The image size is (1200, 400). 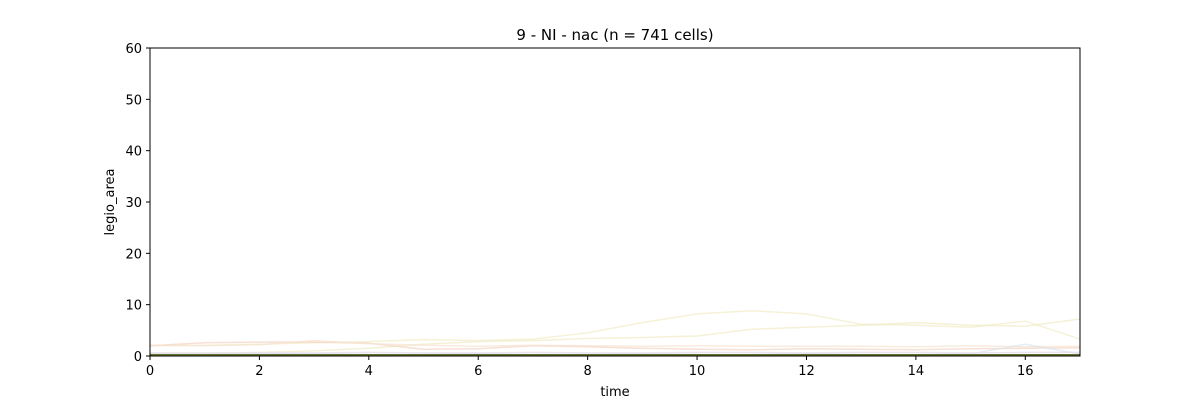 I want to click on chart-title: 9 - NI - nac (n = 741 cells), so click(x=614, y=35).